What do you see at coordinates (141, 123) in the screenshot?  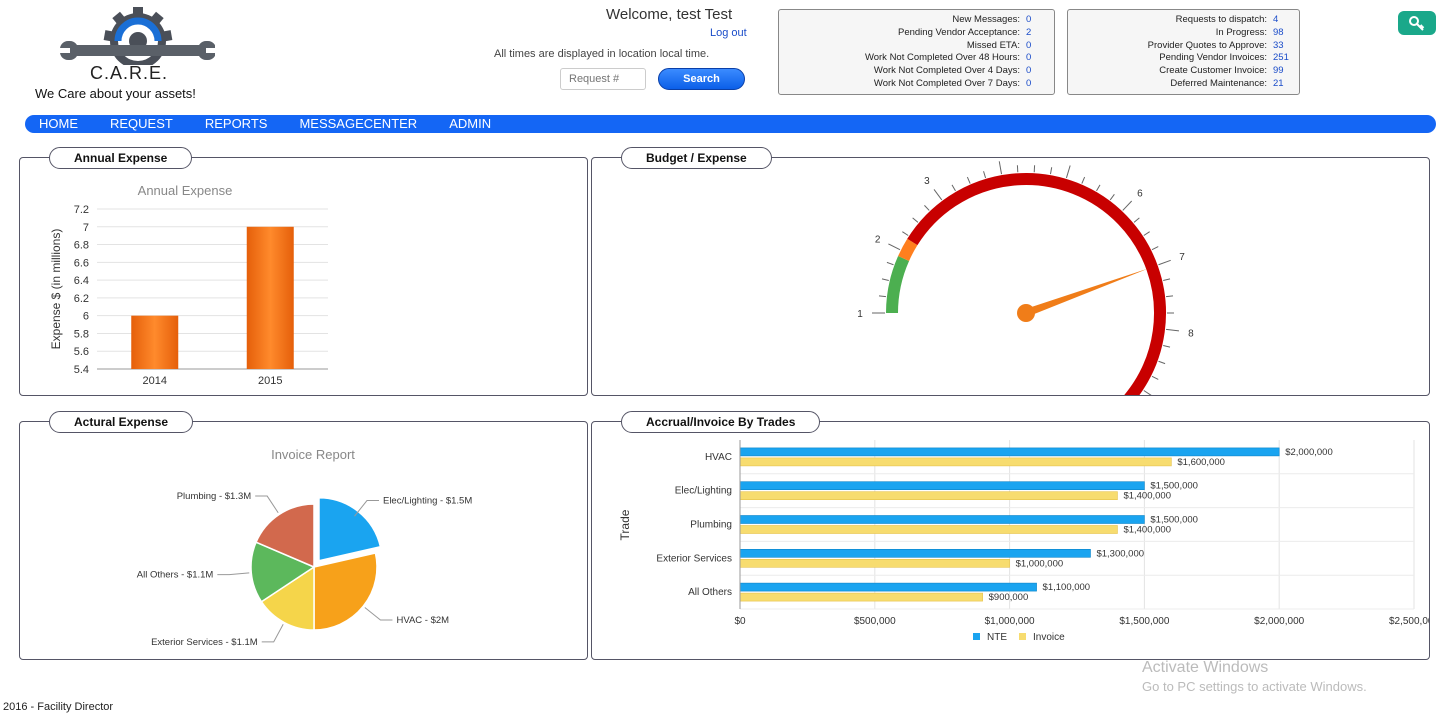 I see `nav-item-request: REQUEST` at bounding box center [141, 123].